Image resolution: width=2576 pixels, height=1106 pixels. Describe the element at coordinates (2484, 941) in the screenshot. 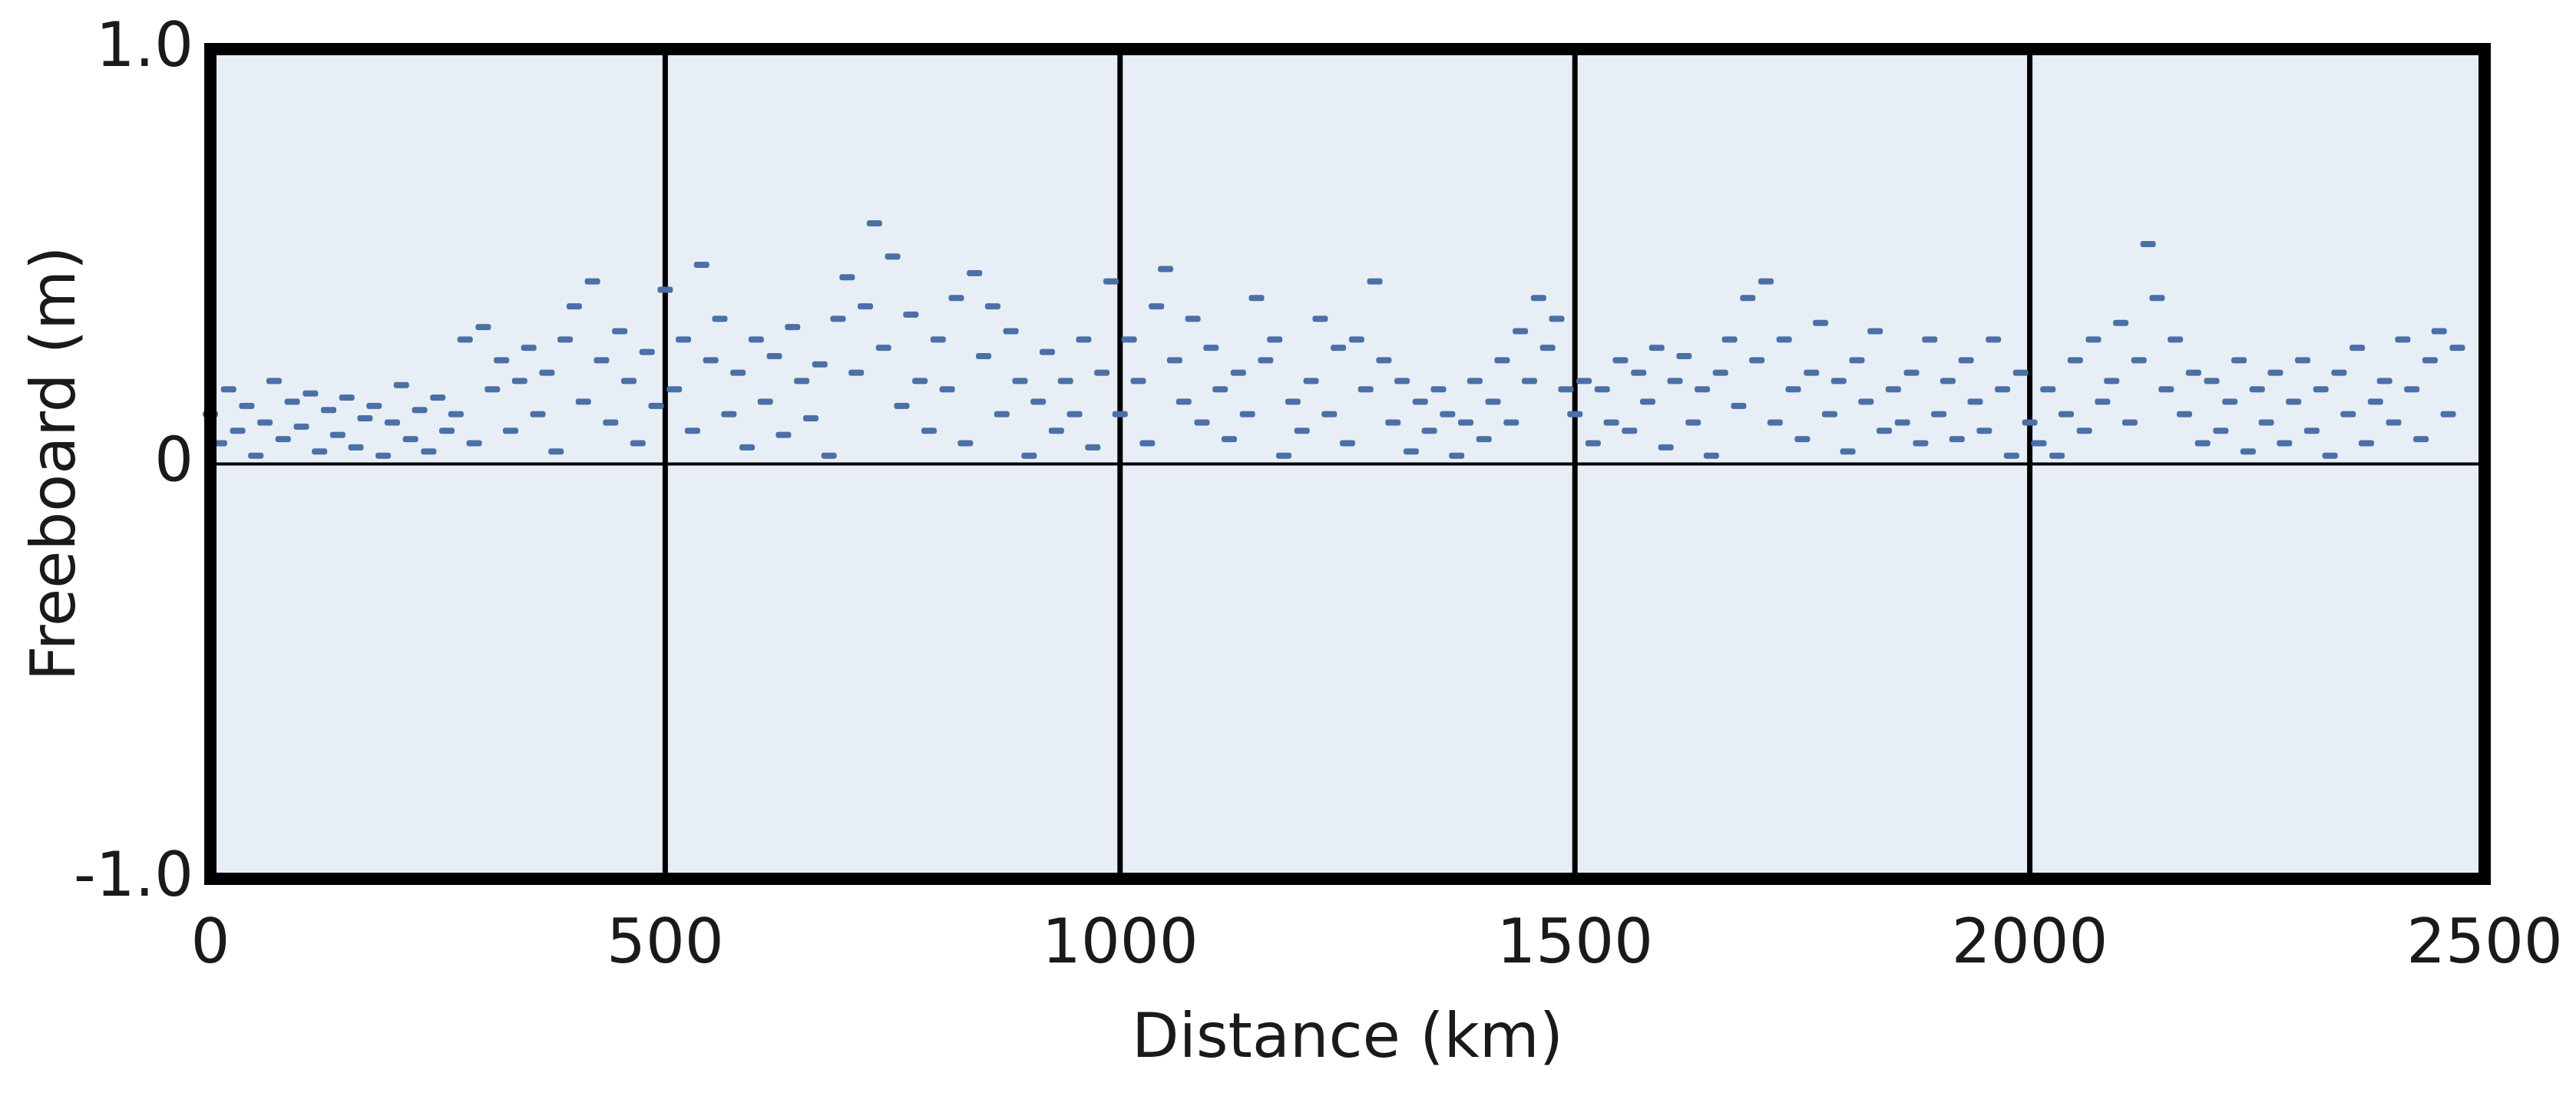

I see `x-tick-label: 2500` at that location.